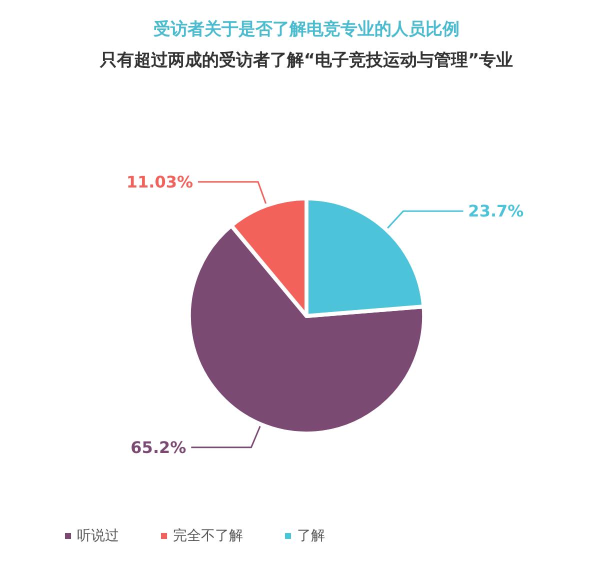 The height and width of the screenshot is (576, 613). What do you see at coordinates (311, 536) in the screenshot?
I see `legend-label: 了解` at bounding box center [311, 536].